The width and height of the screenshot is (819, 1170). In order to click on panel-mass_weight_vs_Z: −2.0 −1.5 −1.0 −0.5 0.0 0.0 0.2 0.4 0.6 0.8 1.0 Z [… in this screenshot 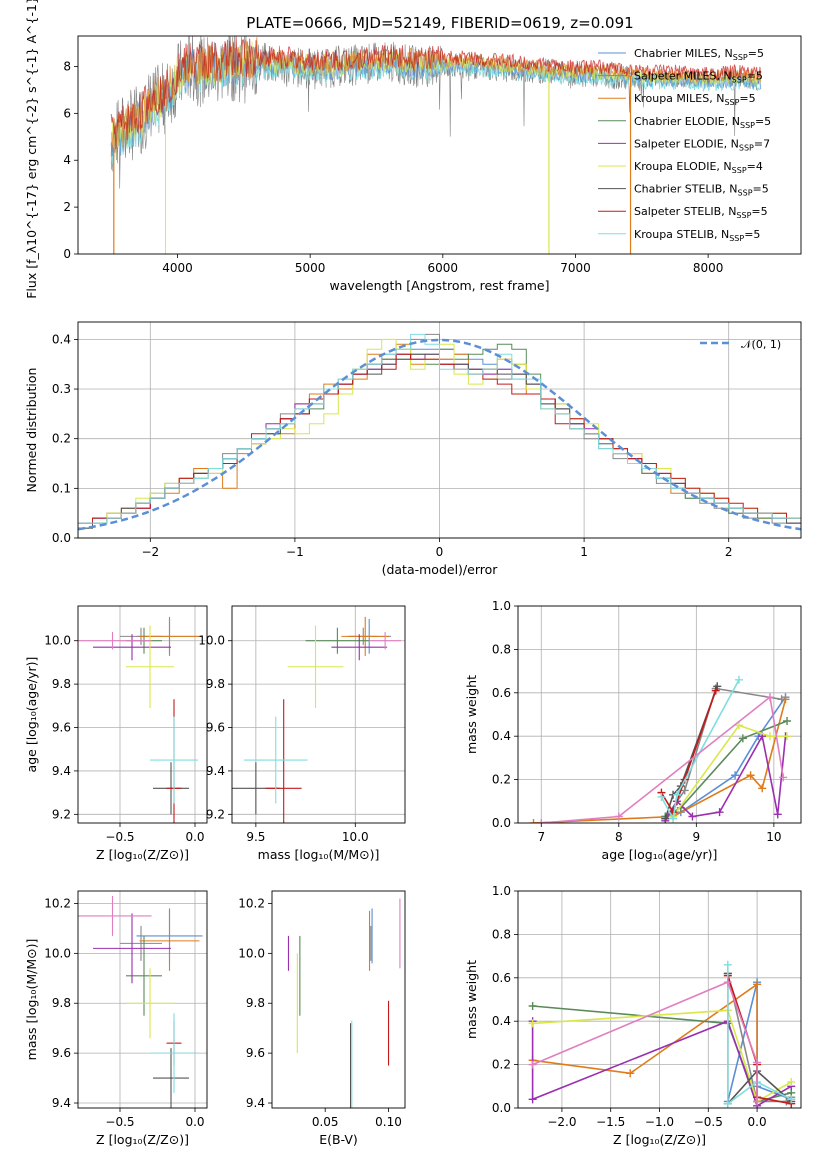, I will do `click(633, 1015)`.